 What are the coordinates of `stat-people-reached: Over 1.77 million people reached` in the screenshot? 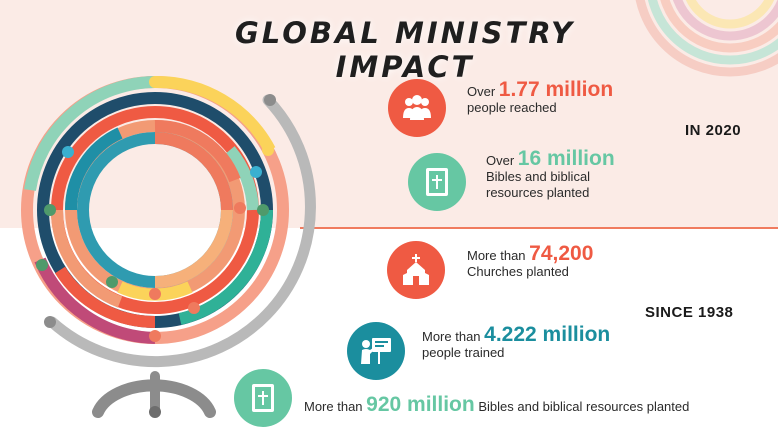 It's located at (540, 97).